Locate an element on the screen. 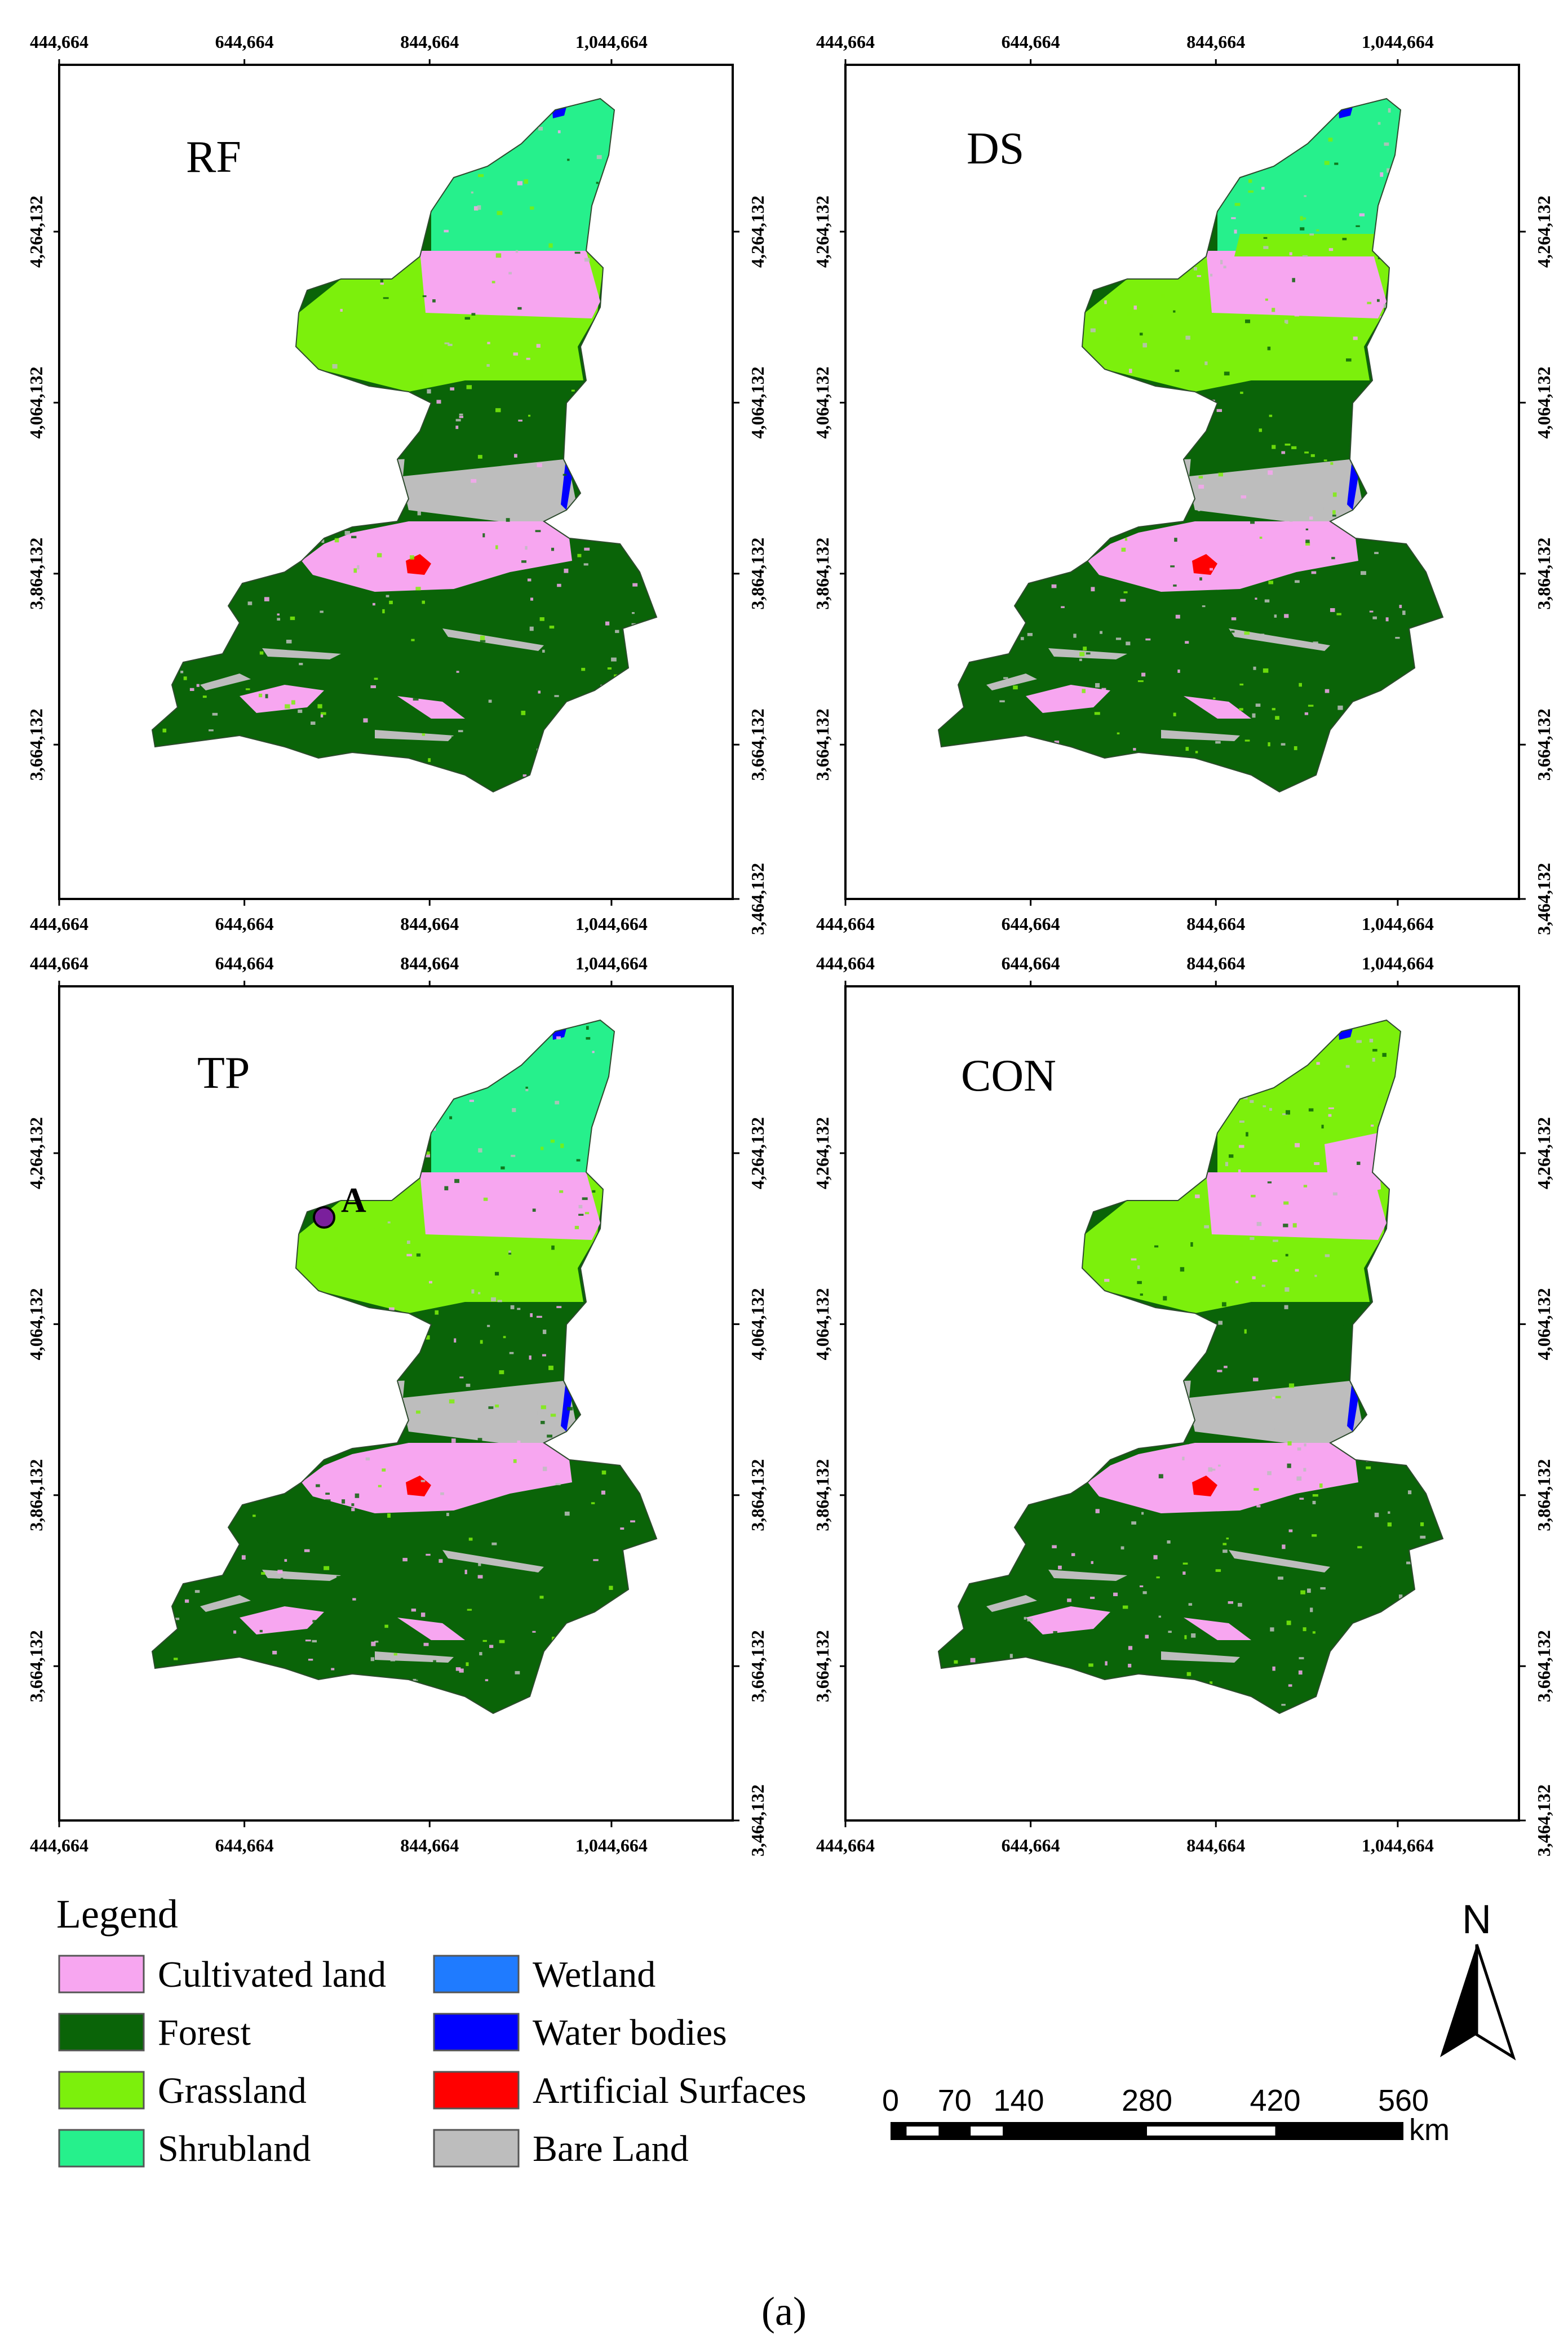 This screenshot has width=1568, height=2339. legend-item: Grassland is located at coordinates (182, 2090).